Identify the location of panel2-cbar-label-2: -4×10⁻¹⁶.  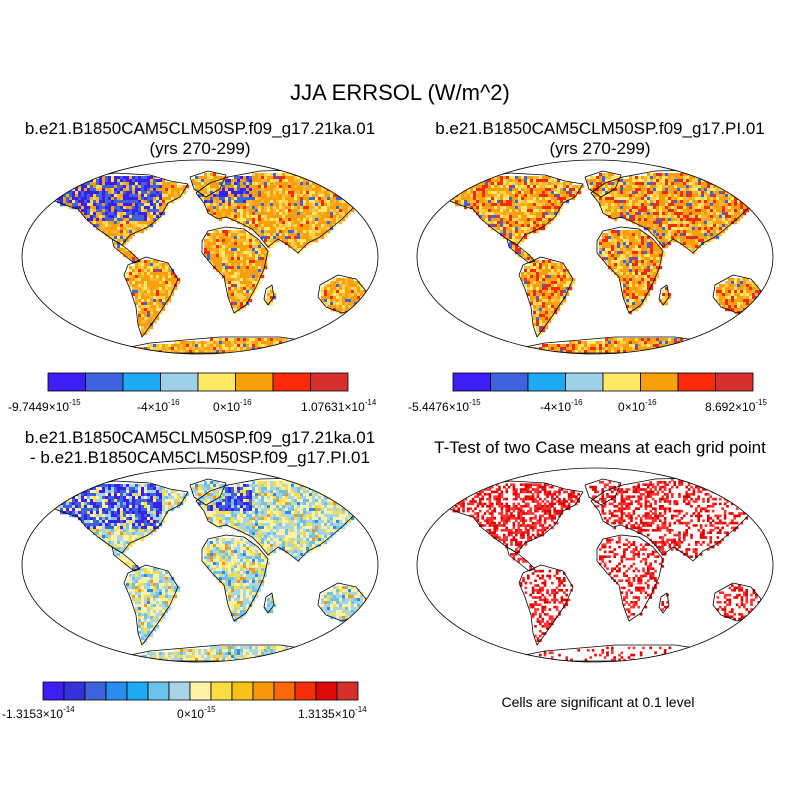
(561, 406).